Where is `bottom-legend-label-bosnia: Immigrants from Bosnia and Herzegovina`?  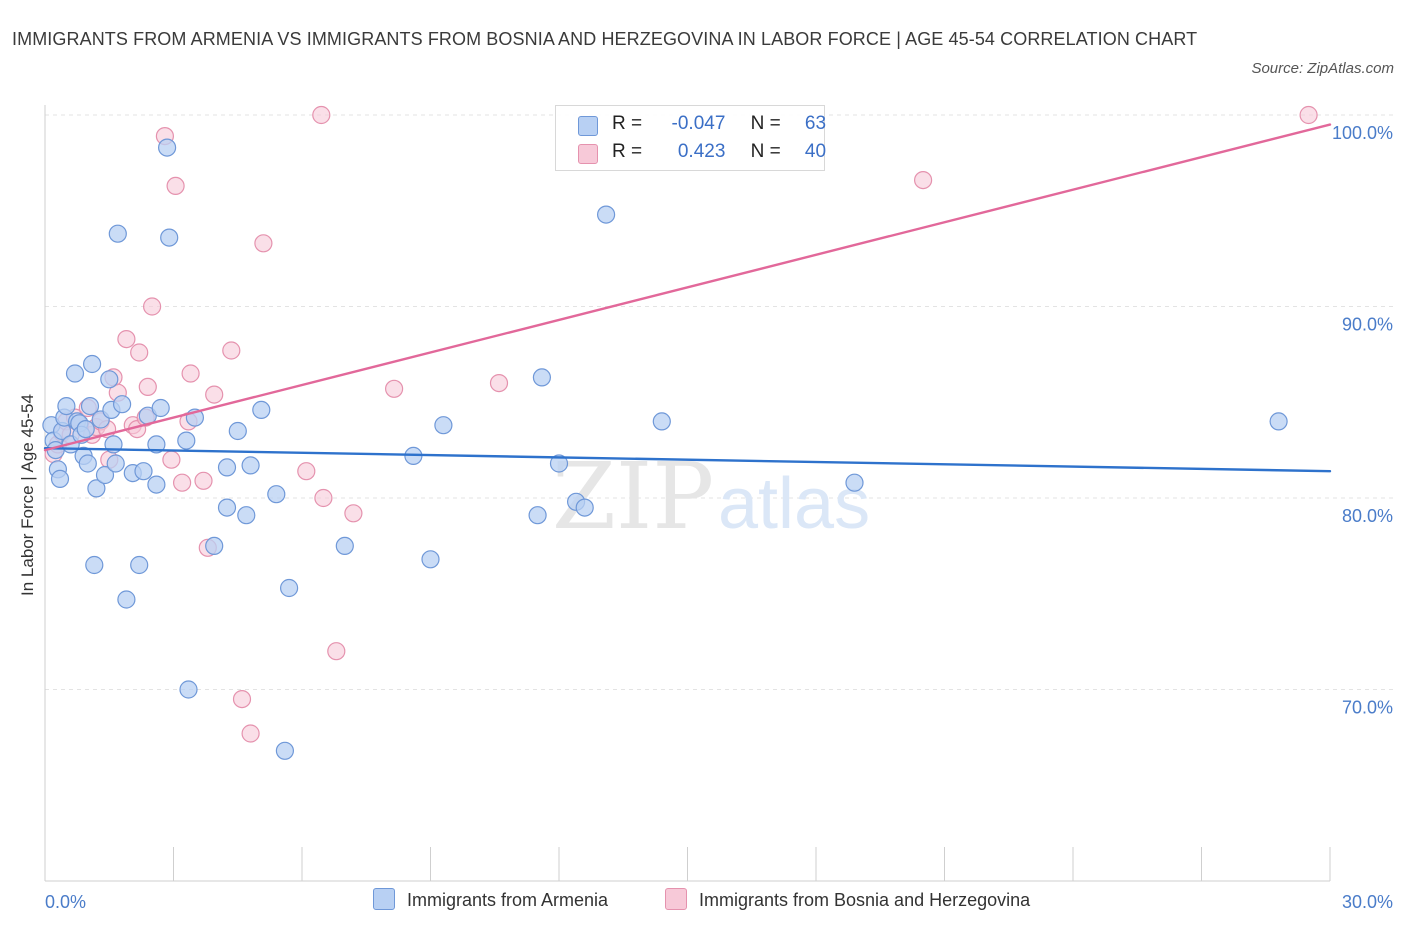 bottom-legend-label-bosnia: Immigrants from Bosnia and Herzegovina is located at coordinates (865, 900).